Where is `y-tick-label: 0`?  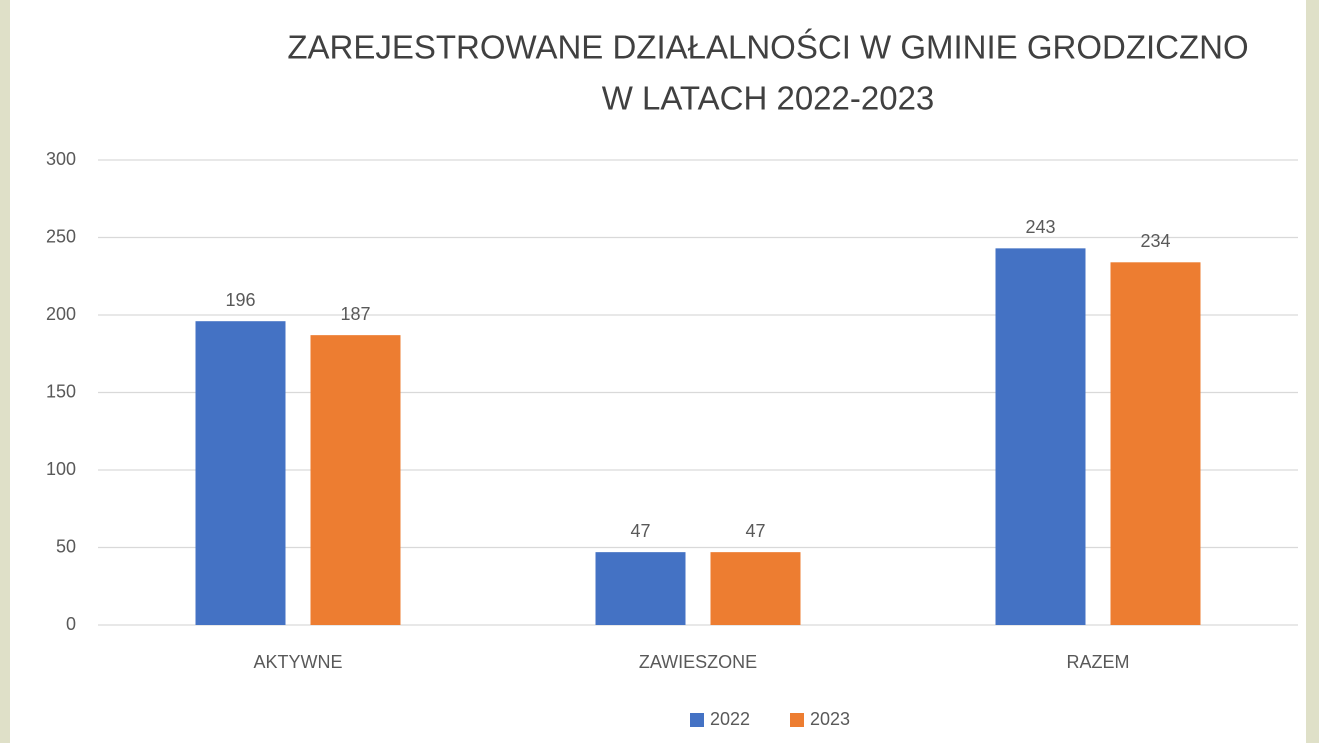
y-tick-label: 0 is located at coordinates (71, 624).